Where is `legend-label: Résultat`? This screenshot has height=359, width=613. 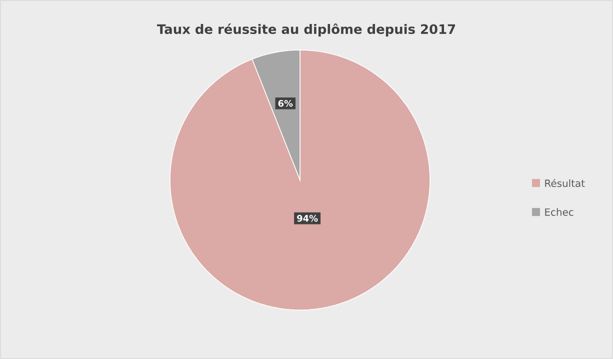
legend-label: Résultat is located at coordinates (565, 183).